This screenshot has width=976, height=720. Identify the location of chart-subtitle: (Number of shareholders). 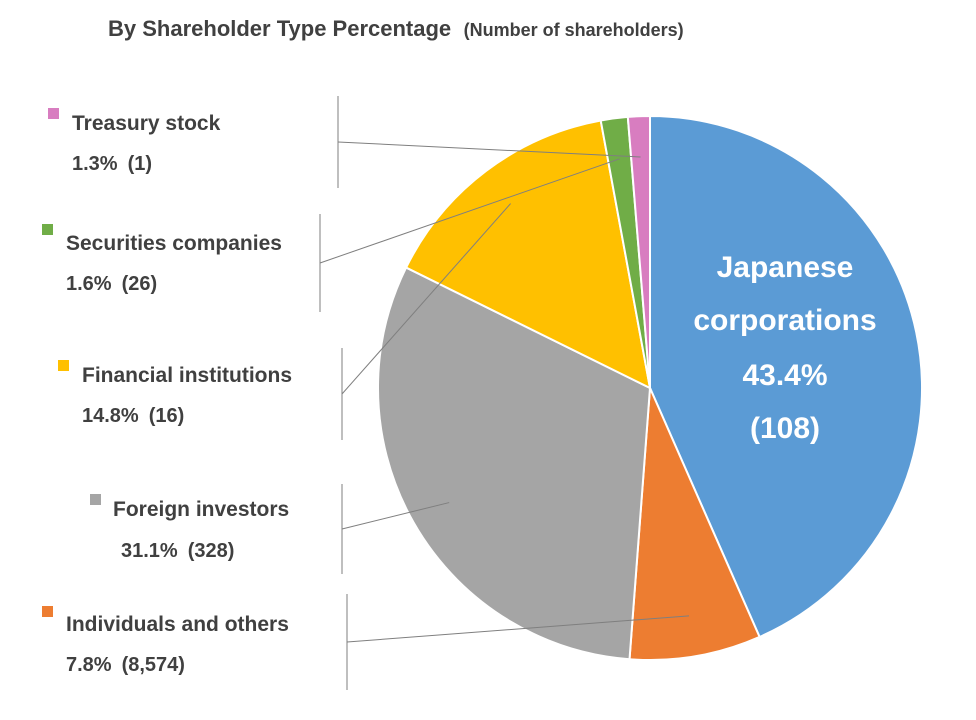
(574, 30).